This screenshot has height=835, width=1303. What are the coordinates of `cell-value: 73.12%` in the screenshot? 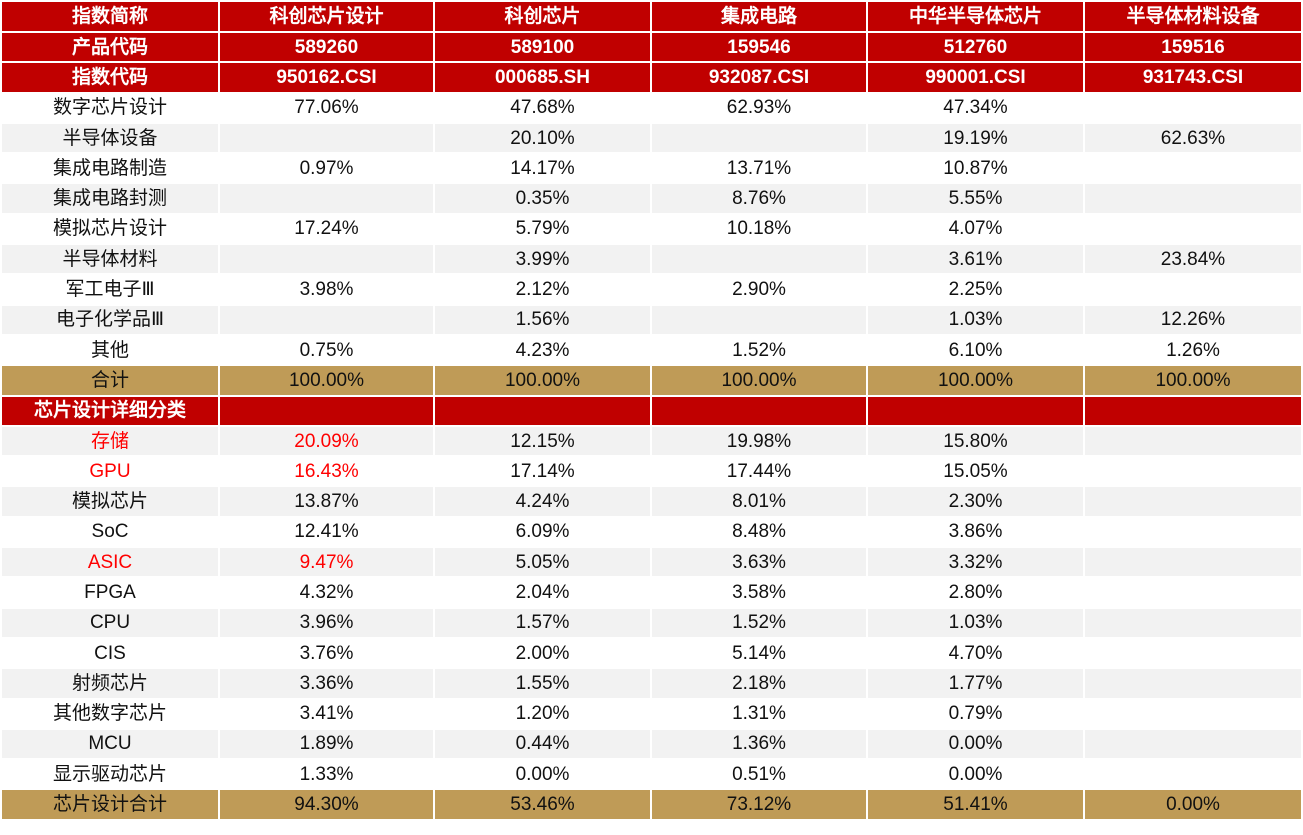 It's located at (759, 804).